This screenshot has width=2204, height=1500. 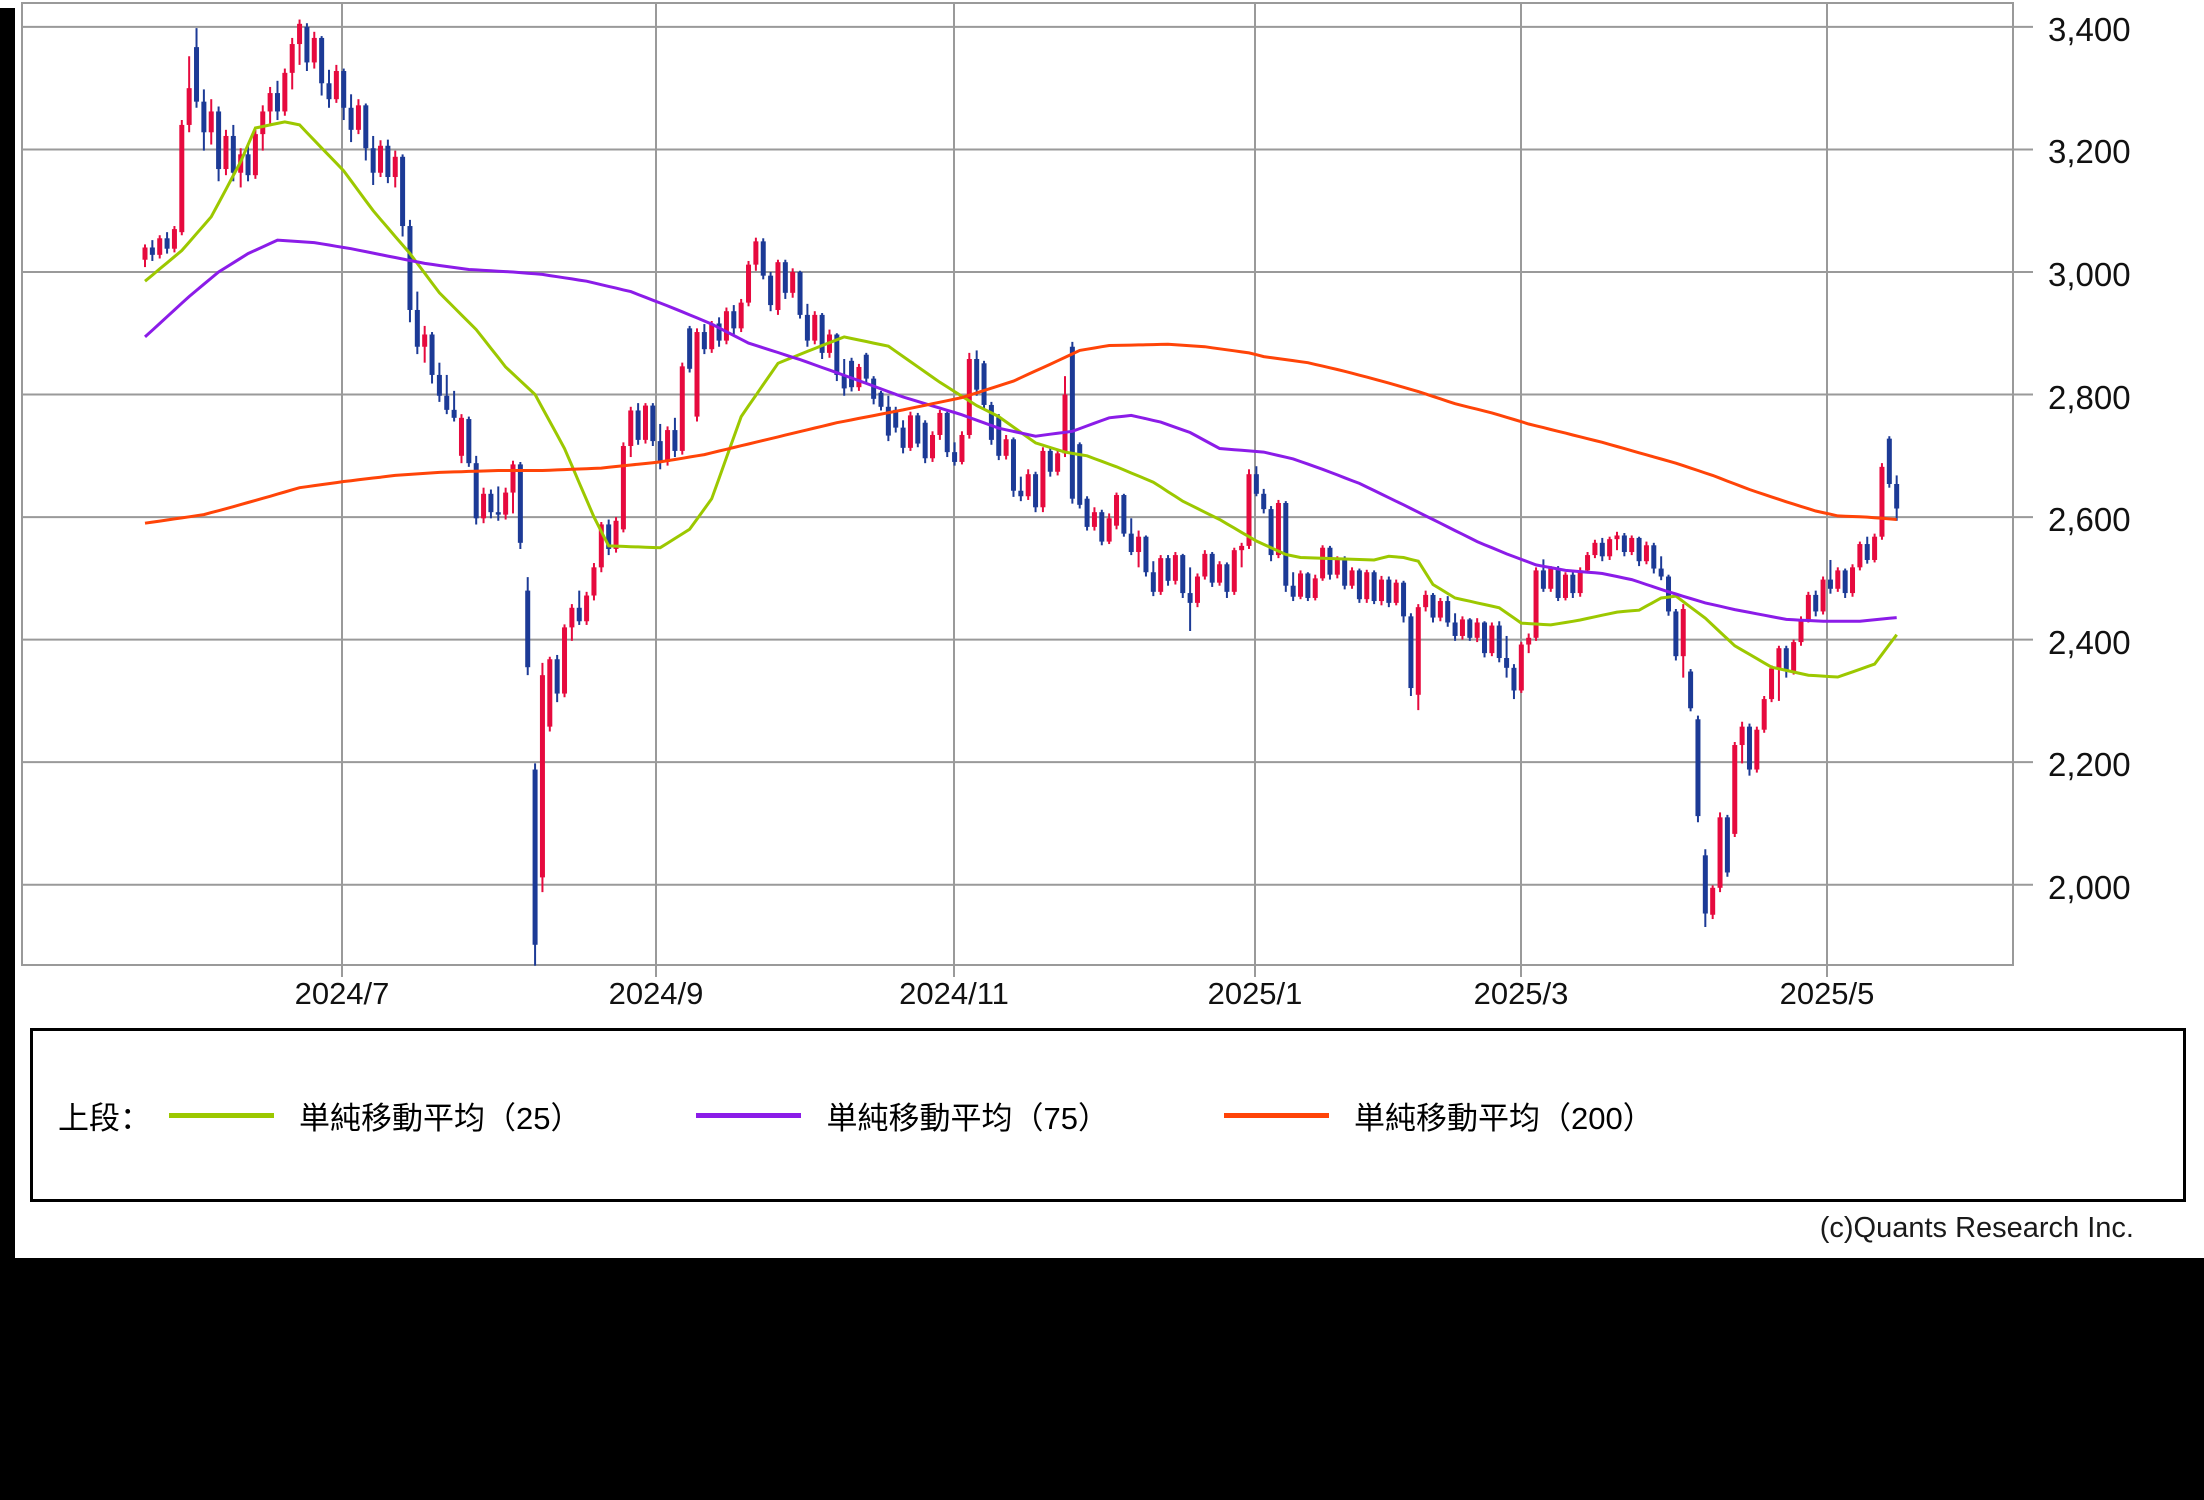 I want to click on y-axis-label: 2,000, so click(x=2089, y=887).